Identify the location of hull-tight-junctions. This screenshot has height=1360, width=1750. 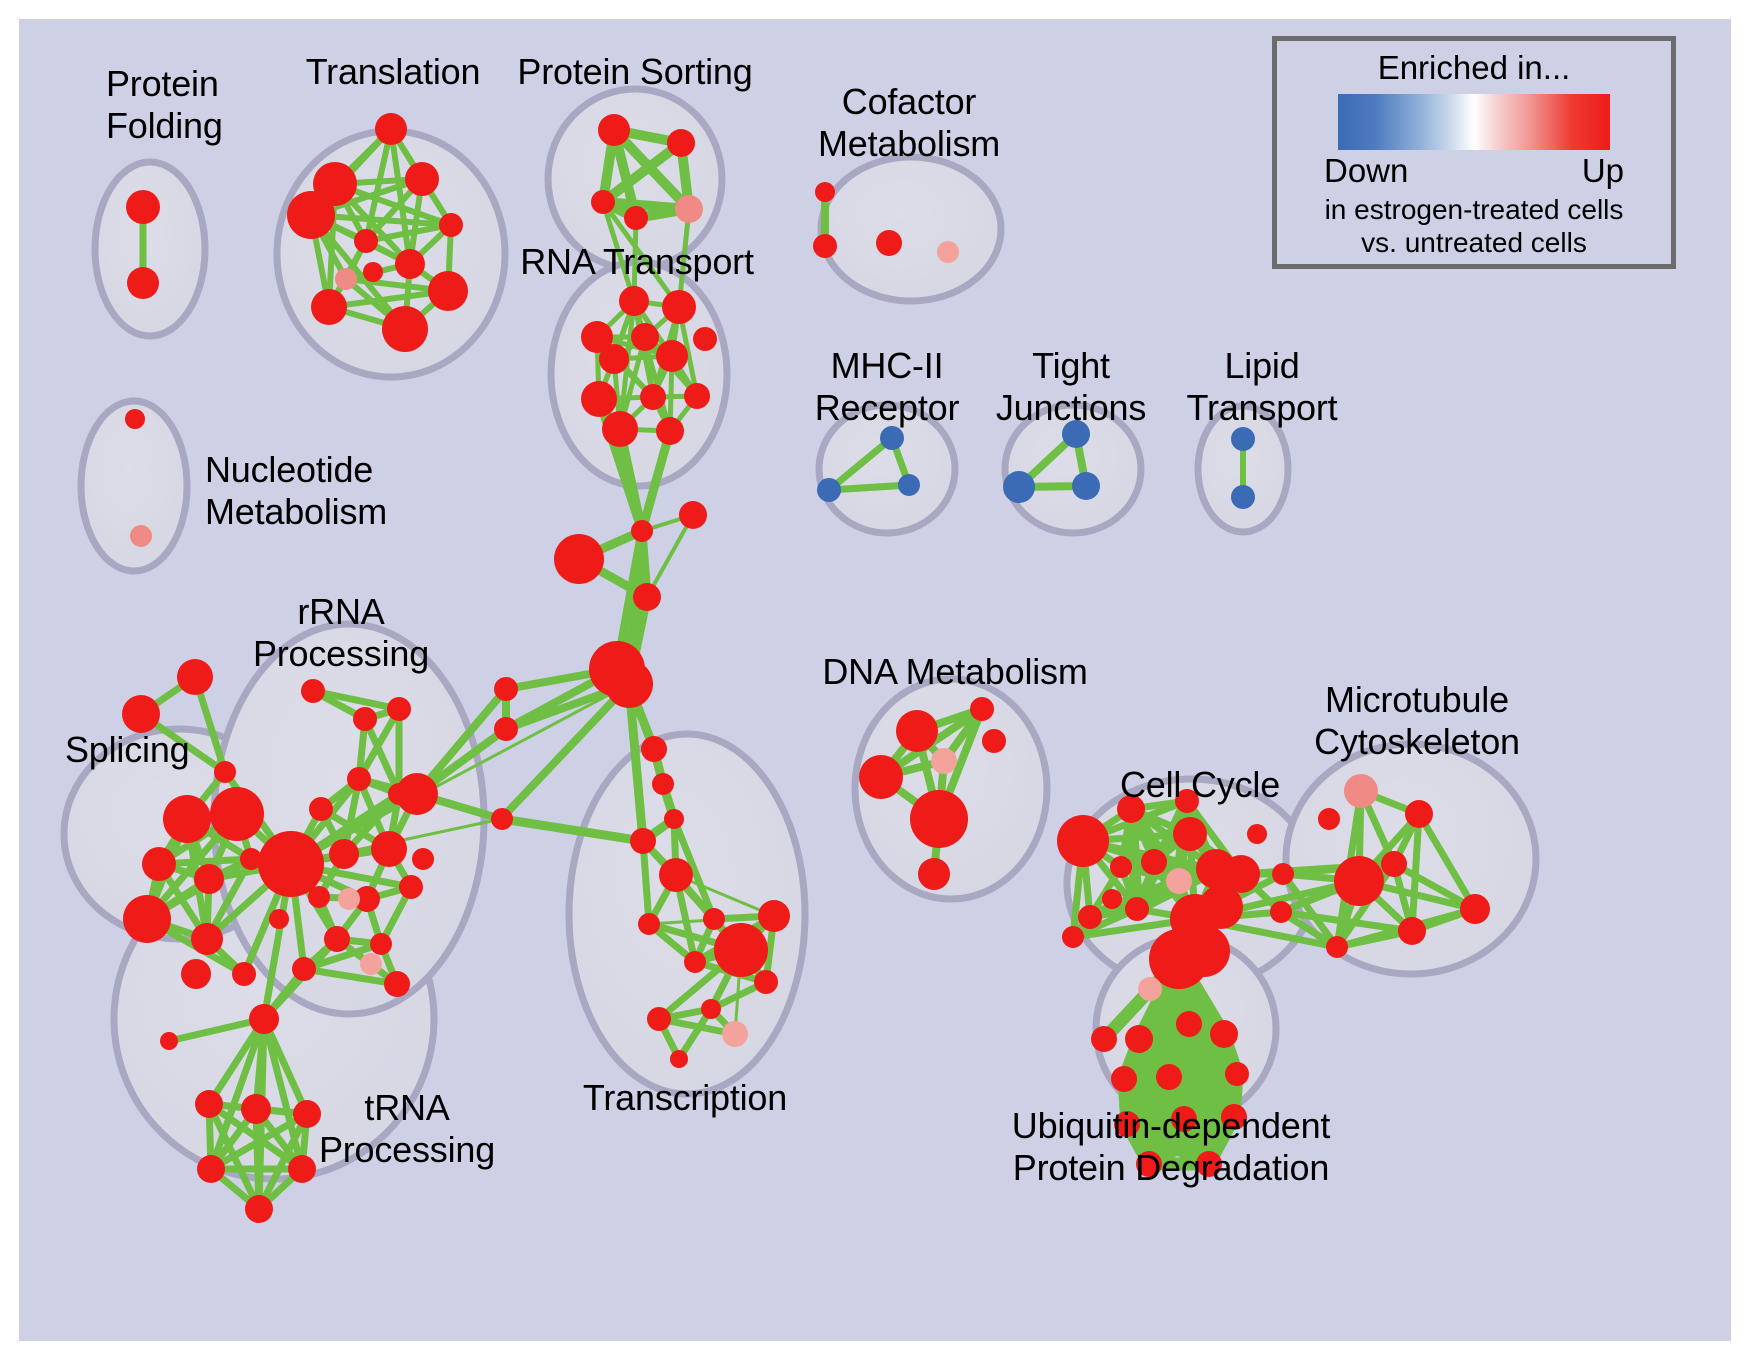
(1073, 469).